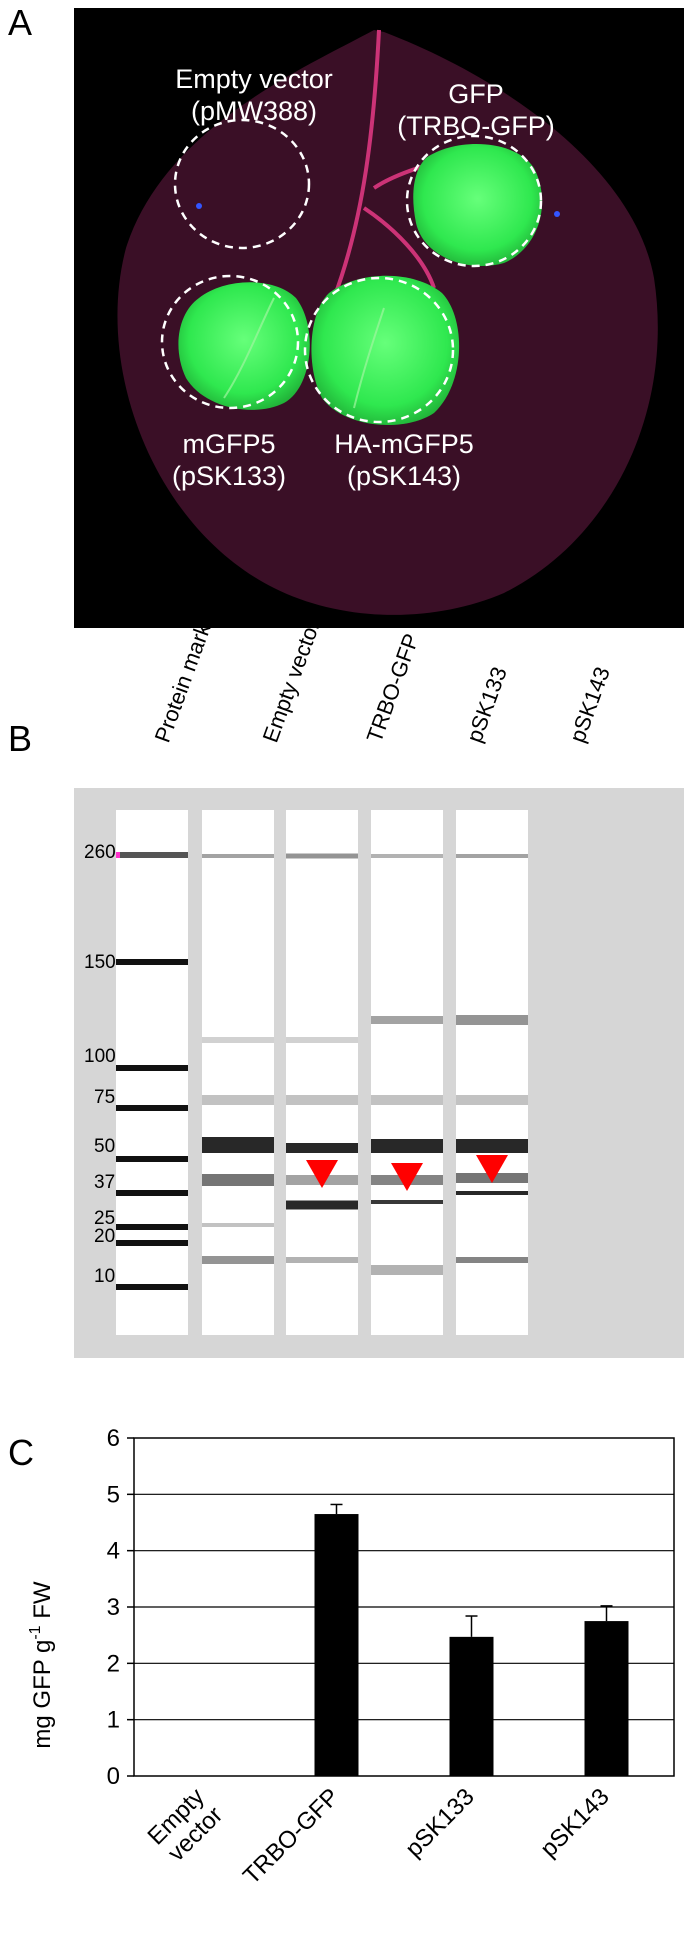 The width and height of the screenshot is (685, 1944). Describe the element at coordinates (105, 1276) in the screenshot. I see `mw-label-10: 10` at that location.